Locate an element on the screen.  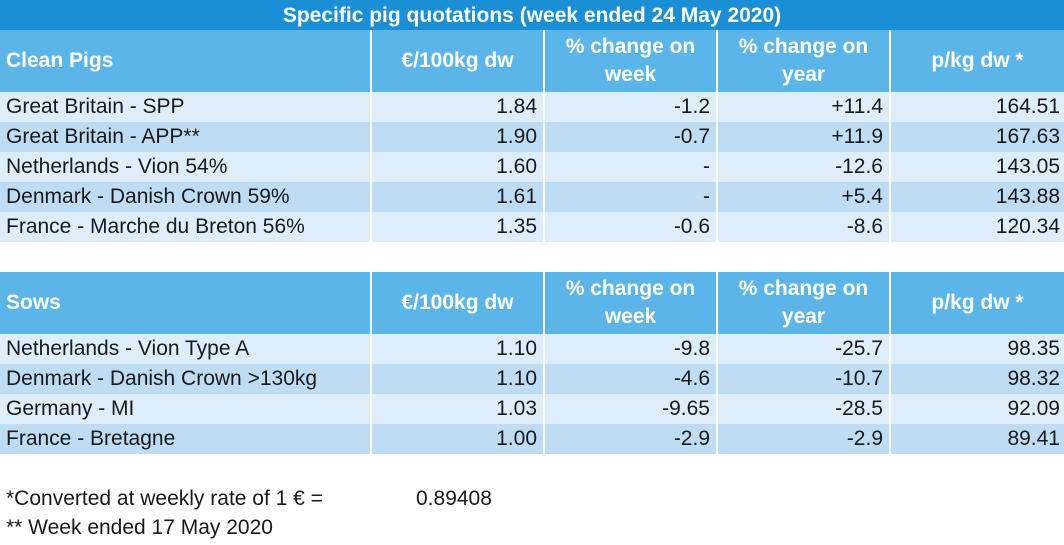
pkg-value: 143.88 is located at coordinates (977, 197).